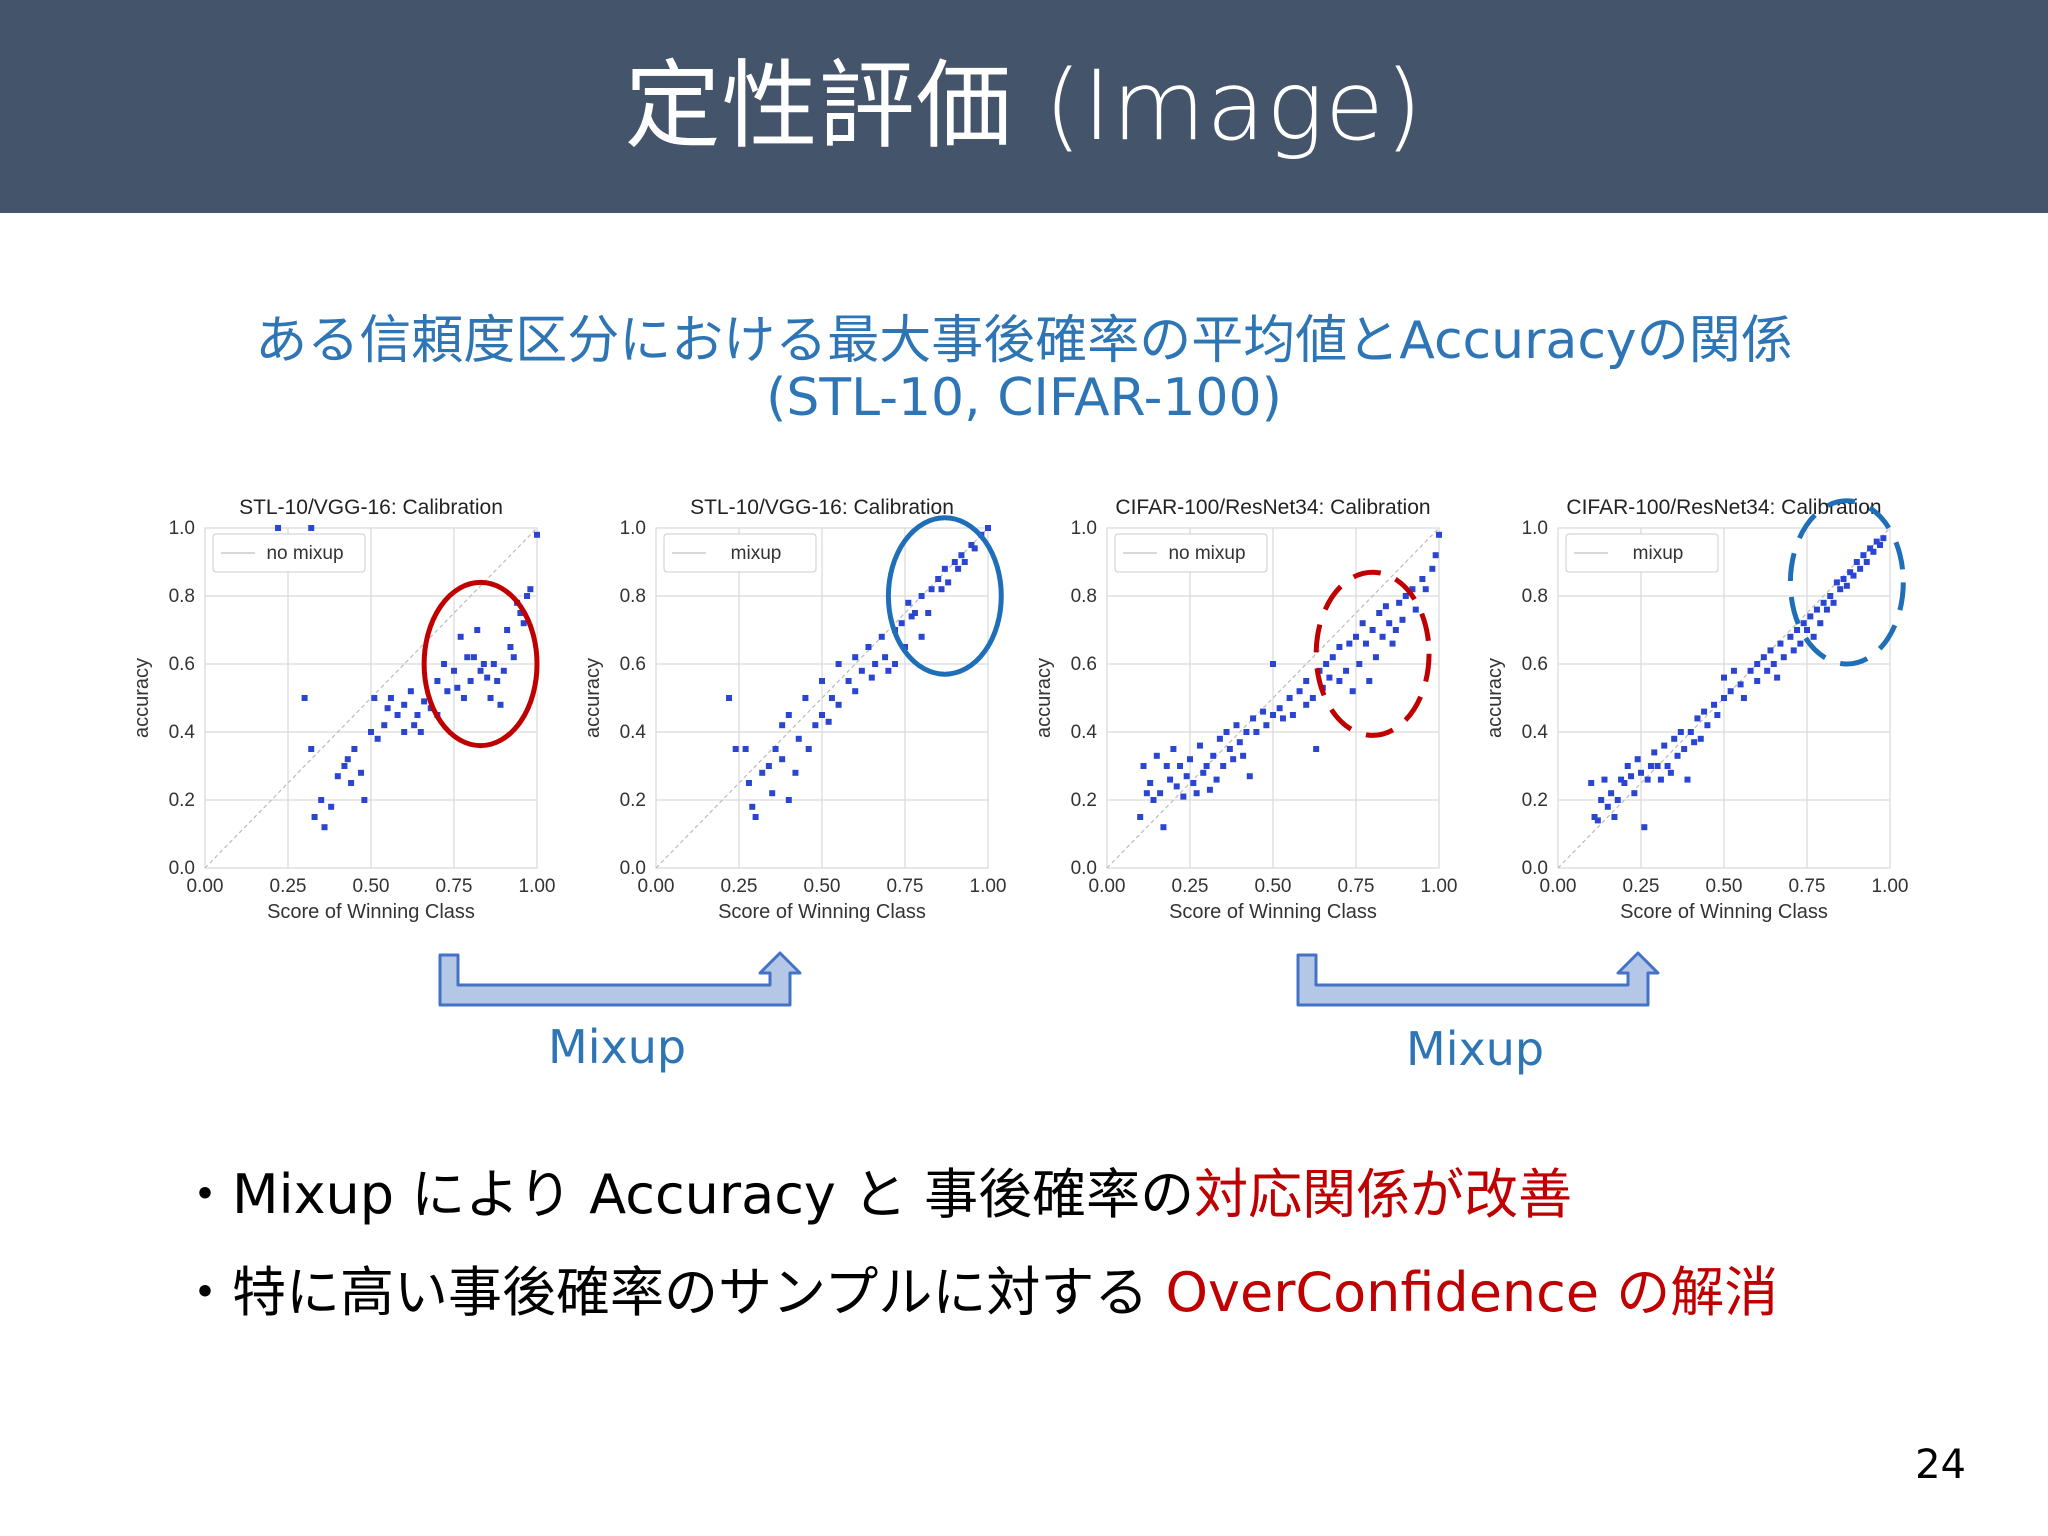 The image size is (2048, 1536). Describe the element at coordinates (1535, 528) in the screenshot. I see `y-tick-label: 1.0` at that location.